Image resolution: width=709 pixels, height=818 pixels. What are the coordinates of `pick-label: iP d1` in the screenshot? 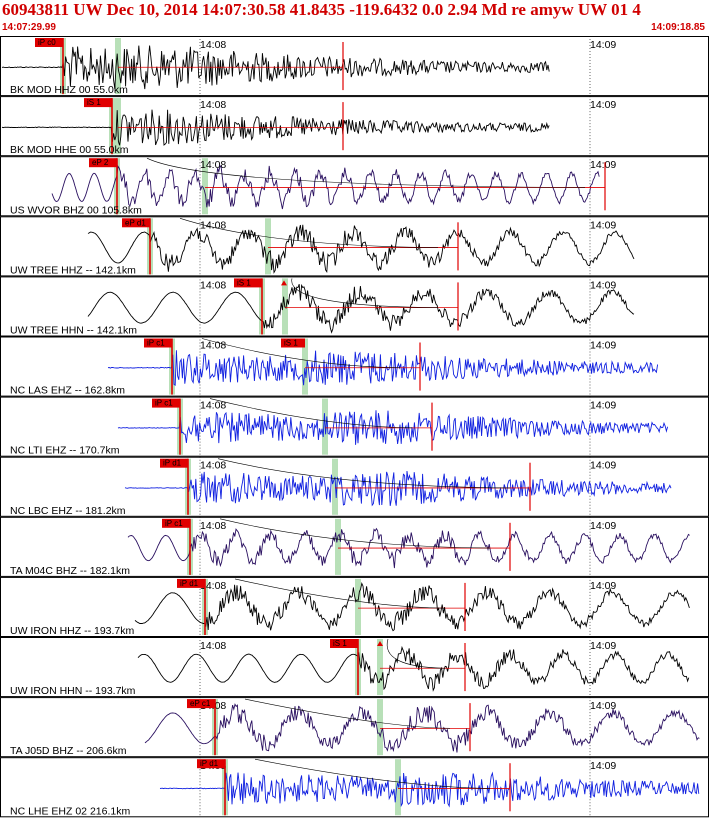 It's located at (189, 583).